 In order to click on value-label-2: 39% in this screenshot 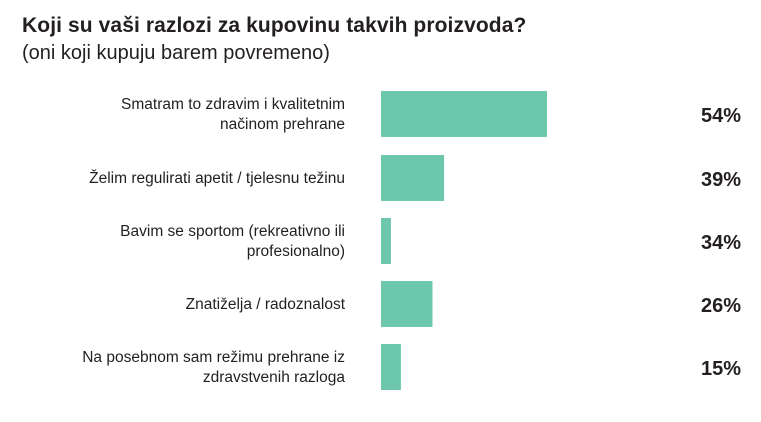, I will do `click(721, 180)`.